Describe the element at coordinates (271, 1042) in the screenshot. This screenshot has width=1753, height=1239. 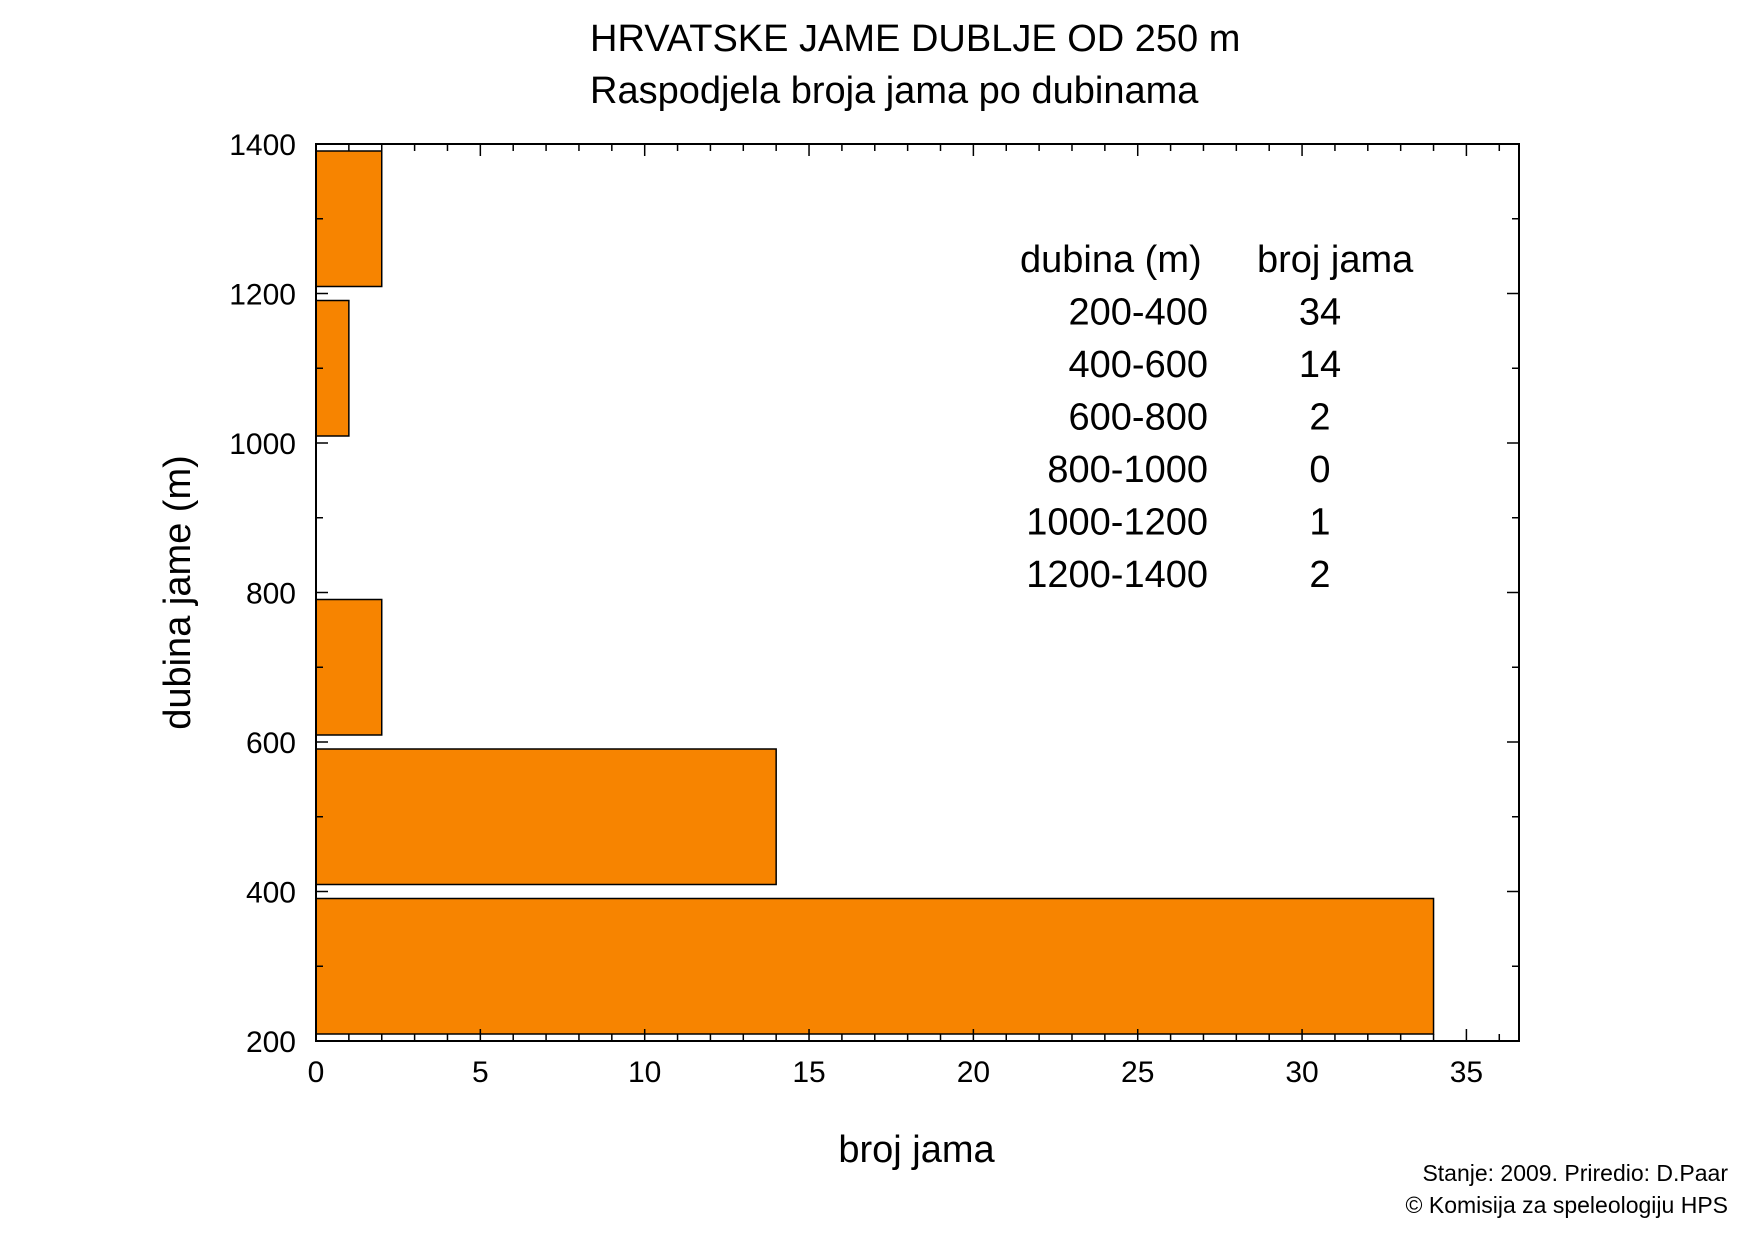
I see `y-tick-label: 200` at that location.